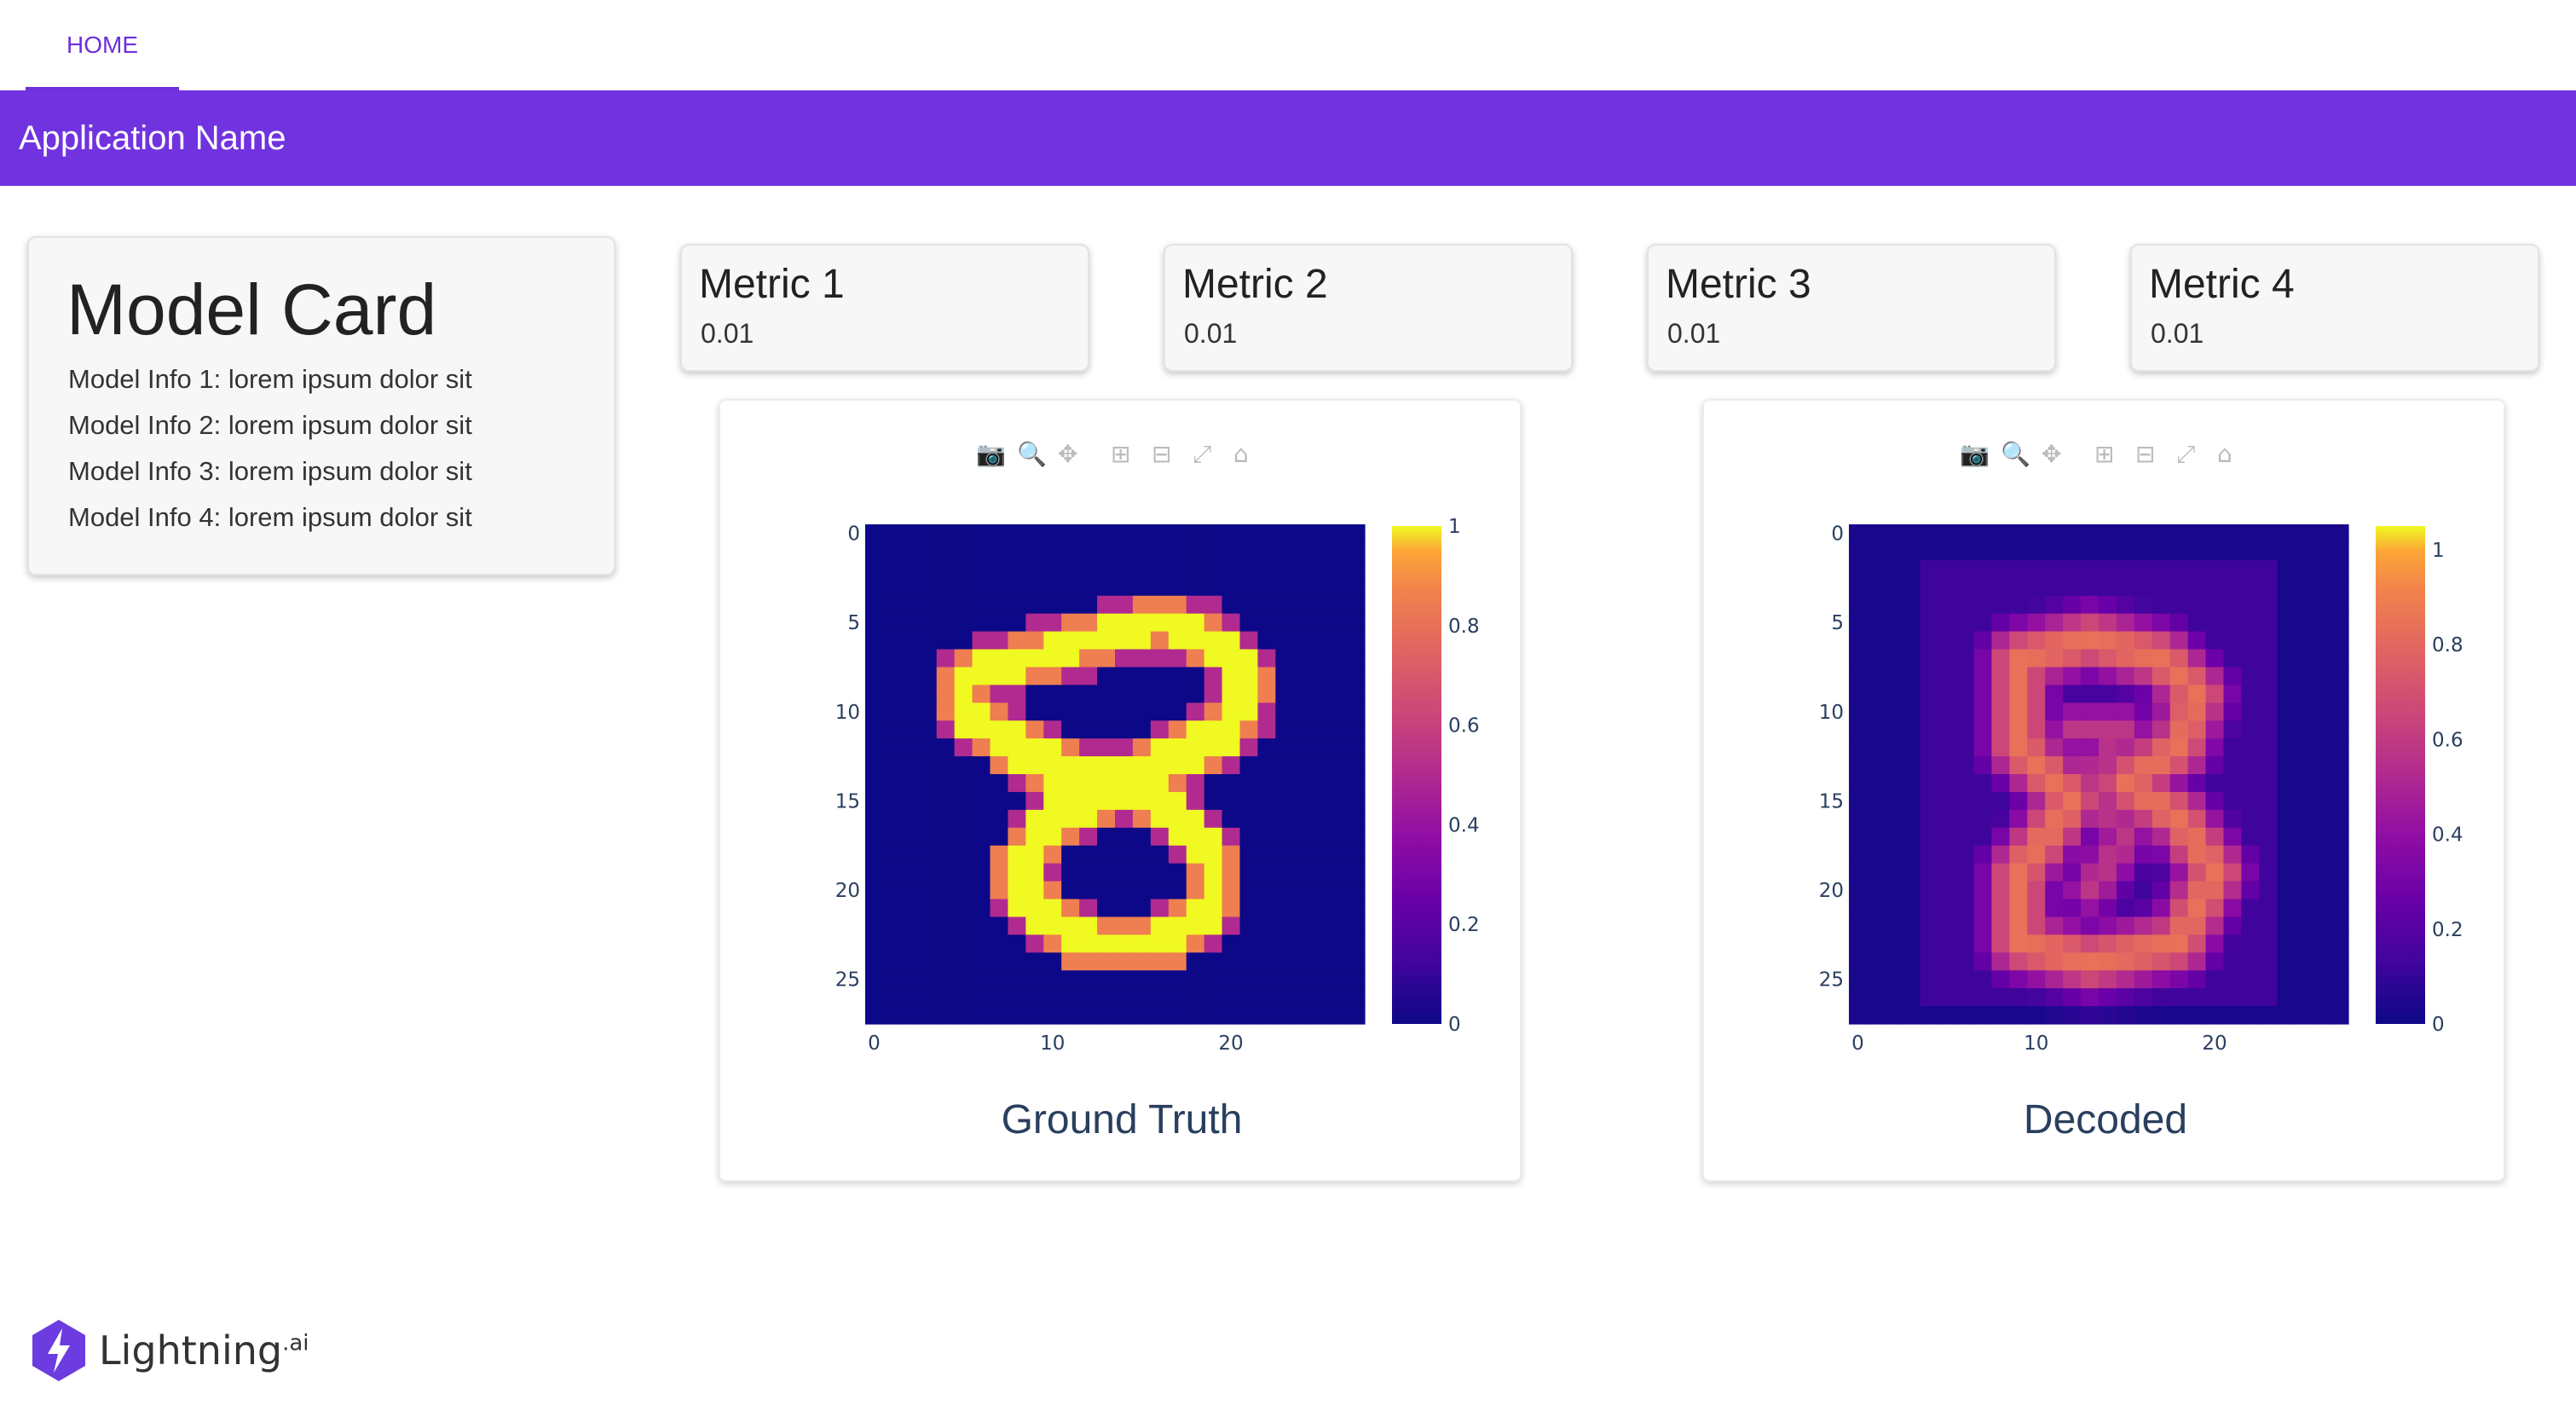  Describe the element at coordinates (2177, 333) in the screenshot. I see `metric-value: 0.01` at that location.